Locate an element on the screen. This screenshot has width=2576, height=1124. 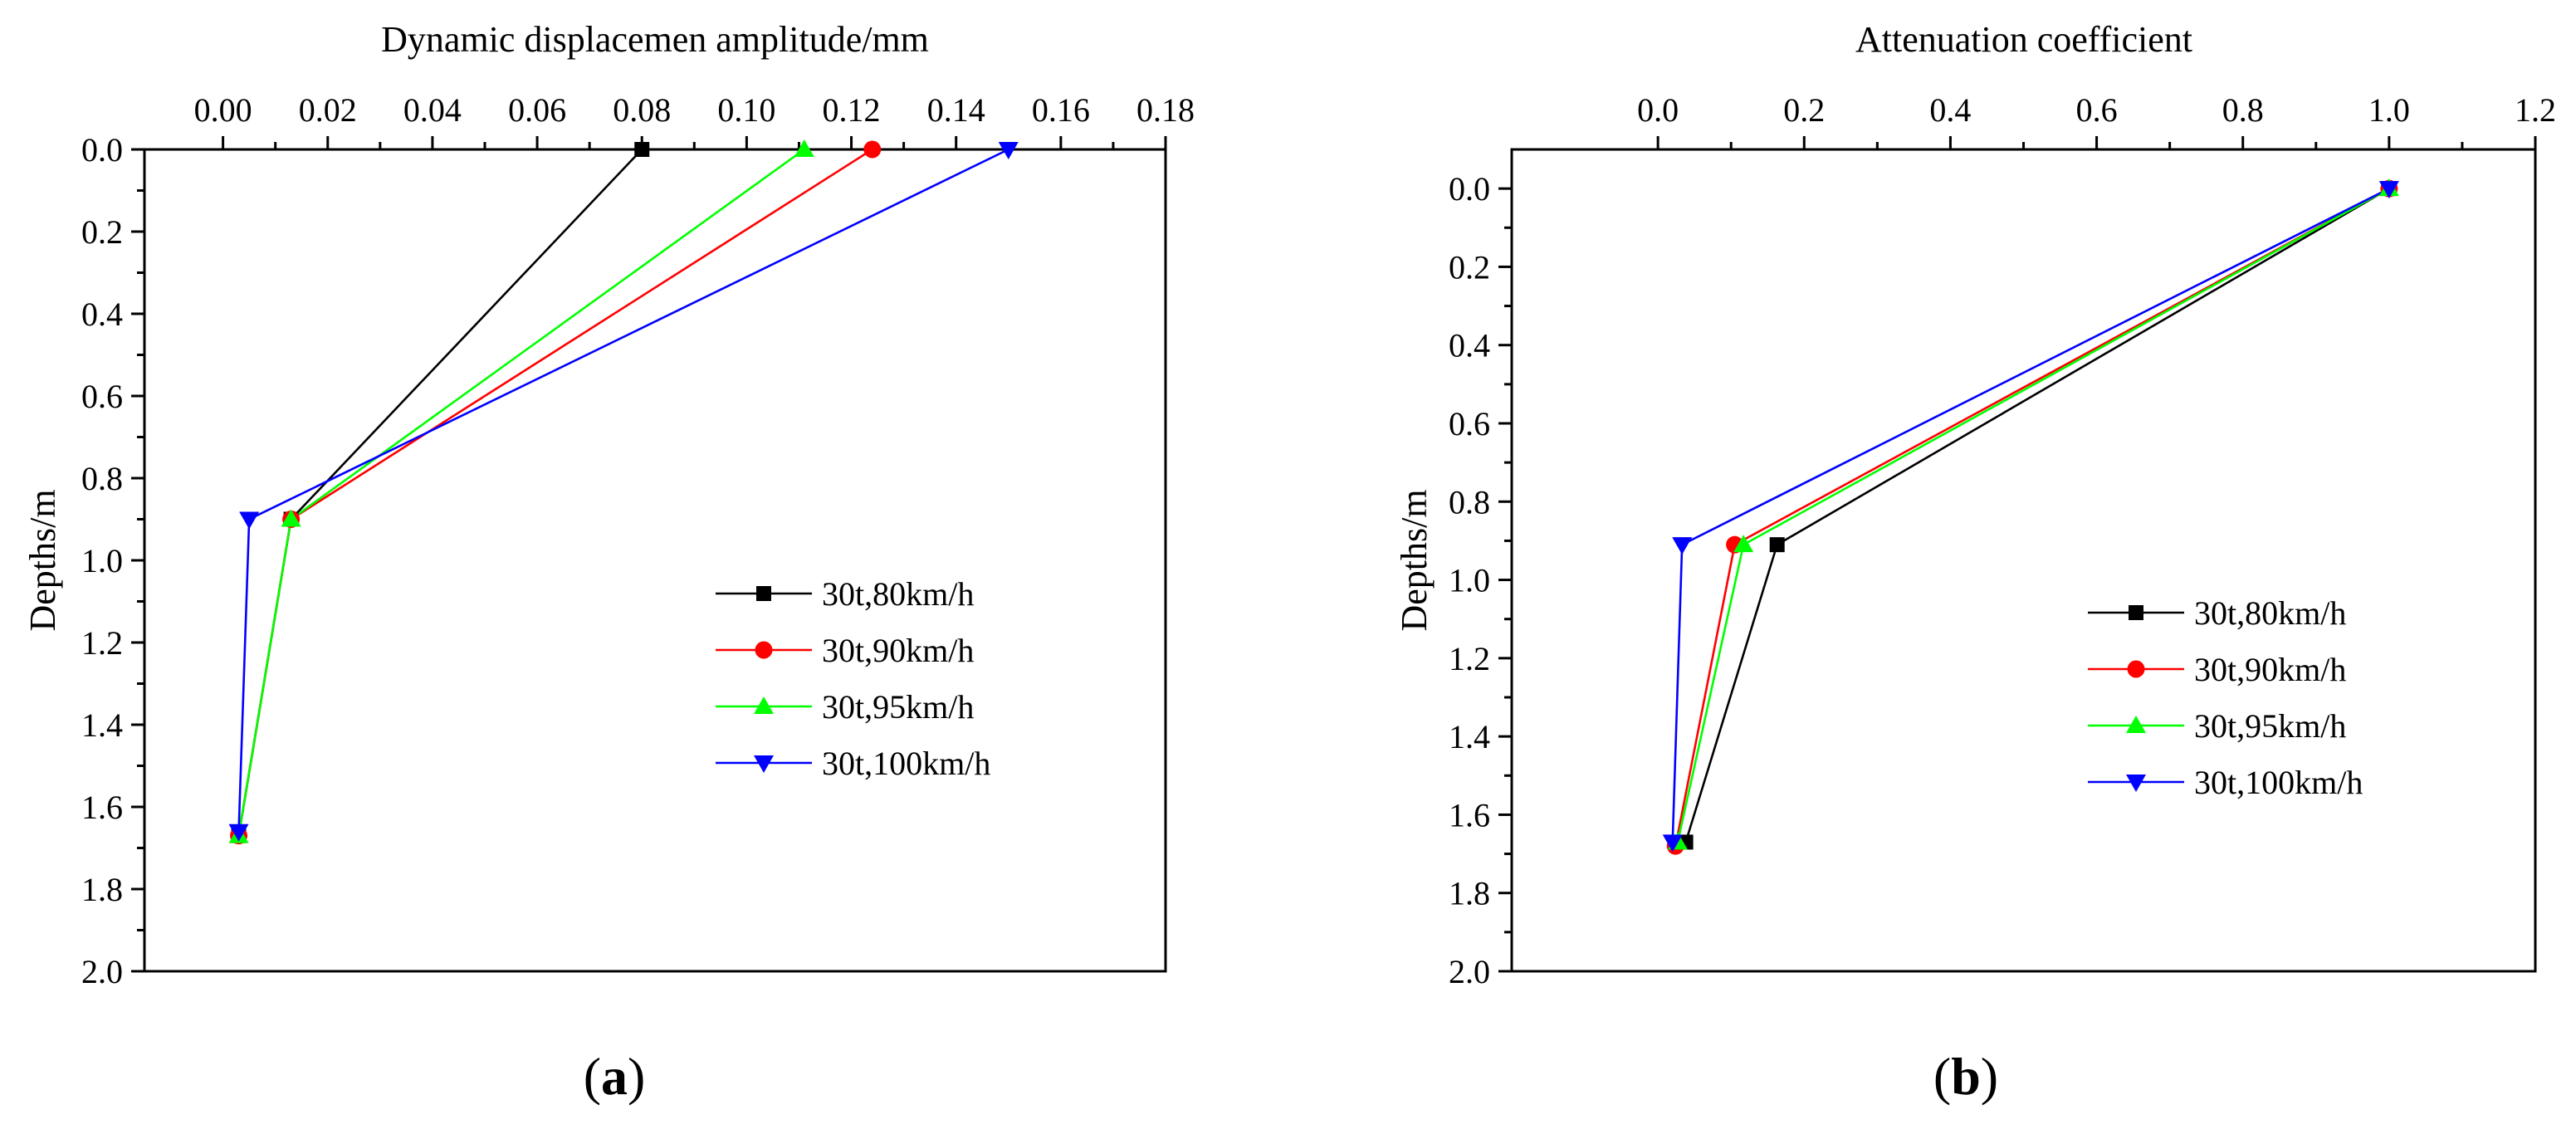
x-tick-label: 0.02 is located at coordinates (328, 110).